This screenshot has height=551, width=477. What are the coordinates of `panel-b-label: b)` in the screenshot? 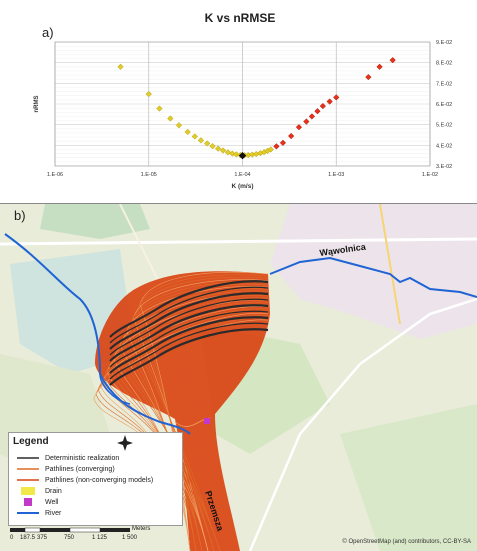 It's located at (20, 215).